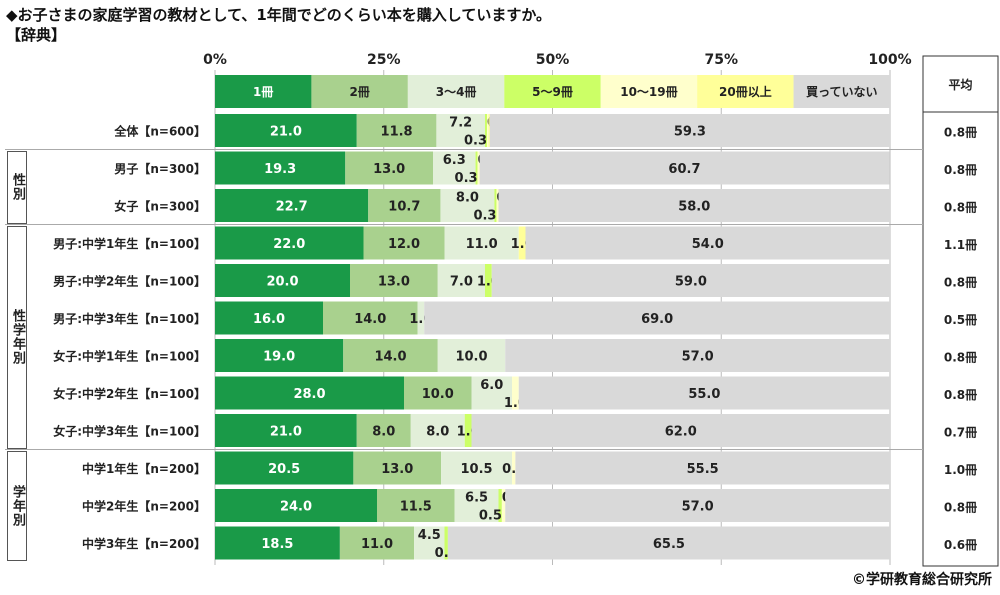 The height and width of the screenshot is (595, 1000). I want to click on data-label: 24.0, so click(296, 507).